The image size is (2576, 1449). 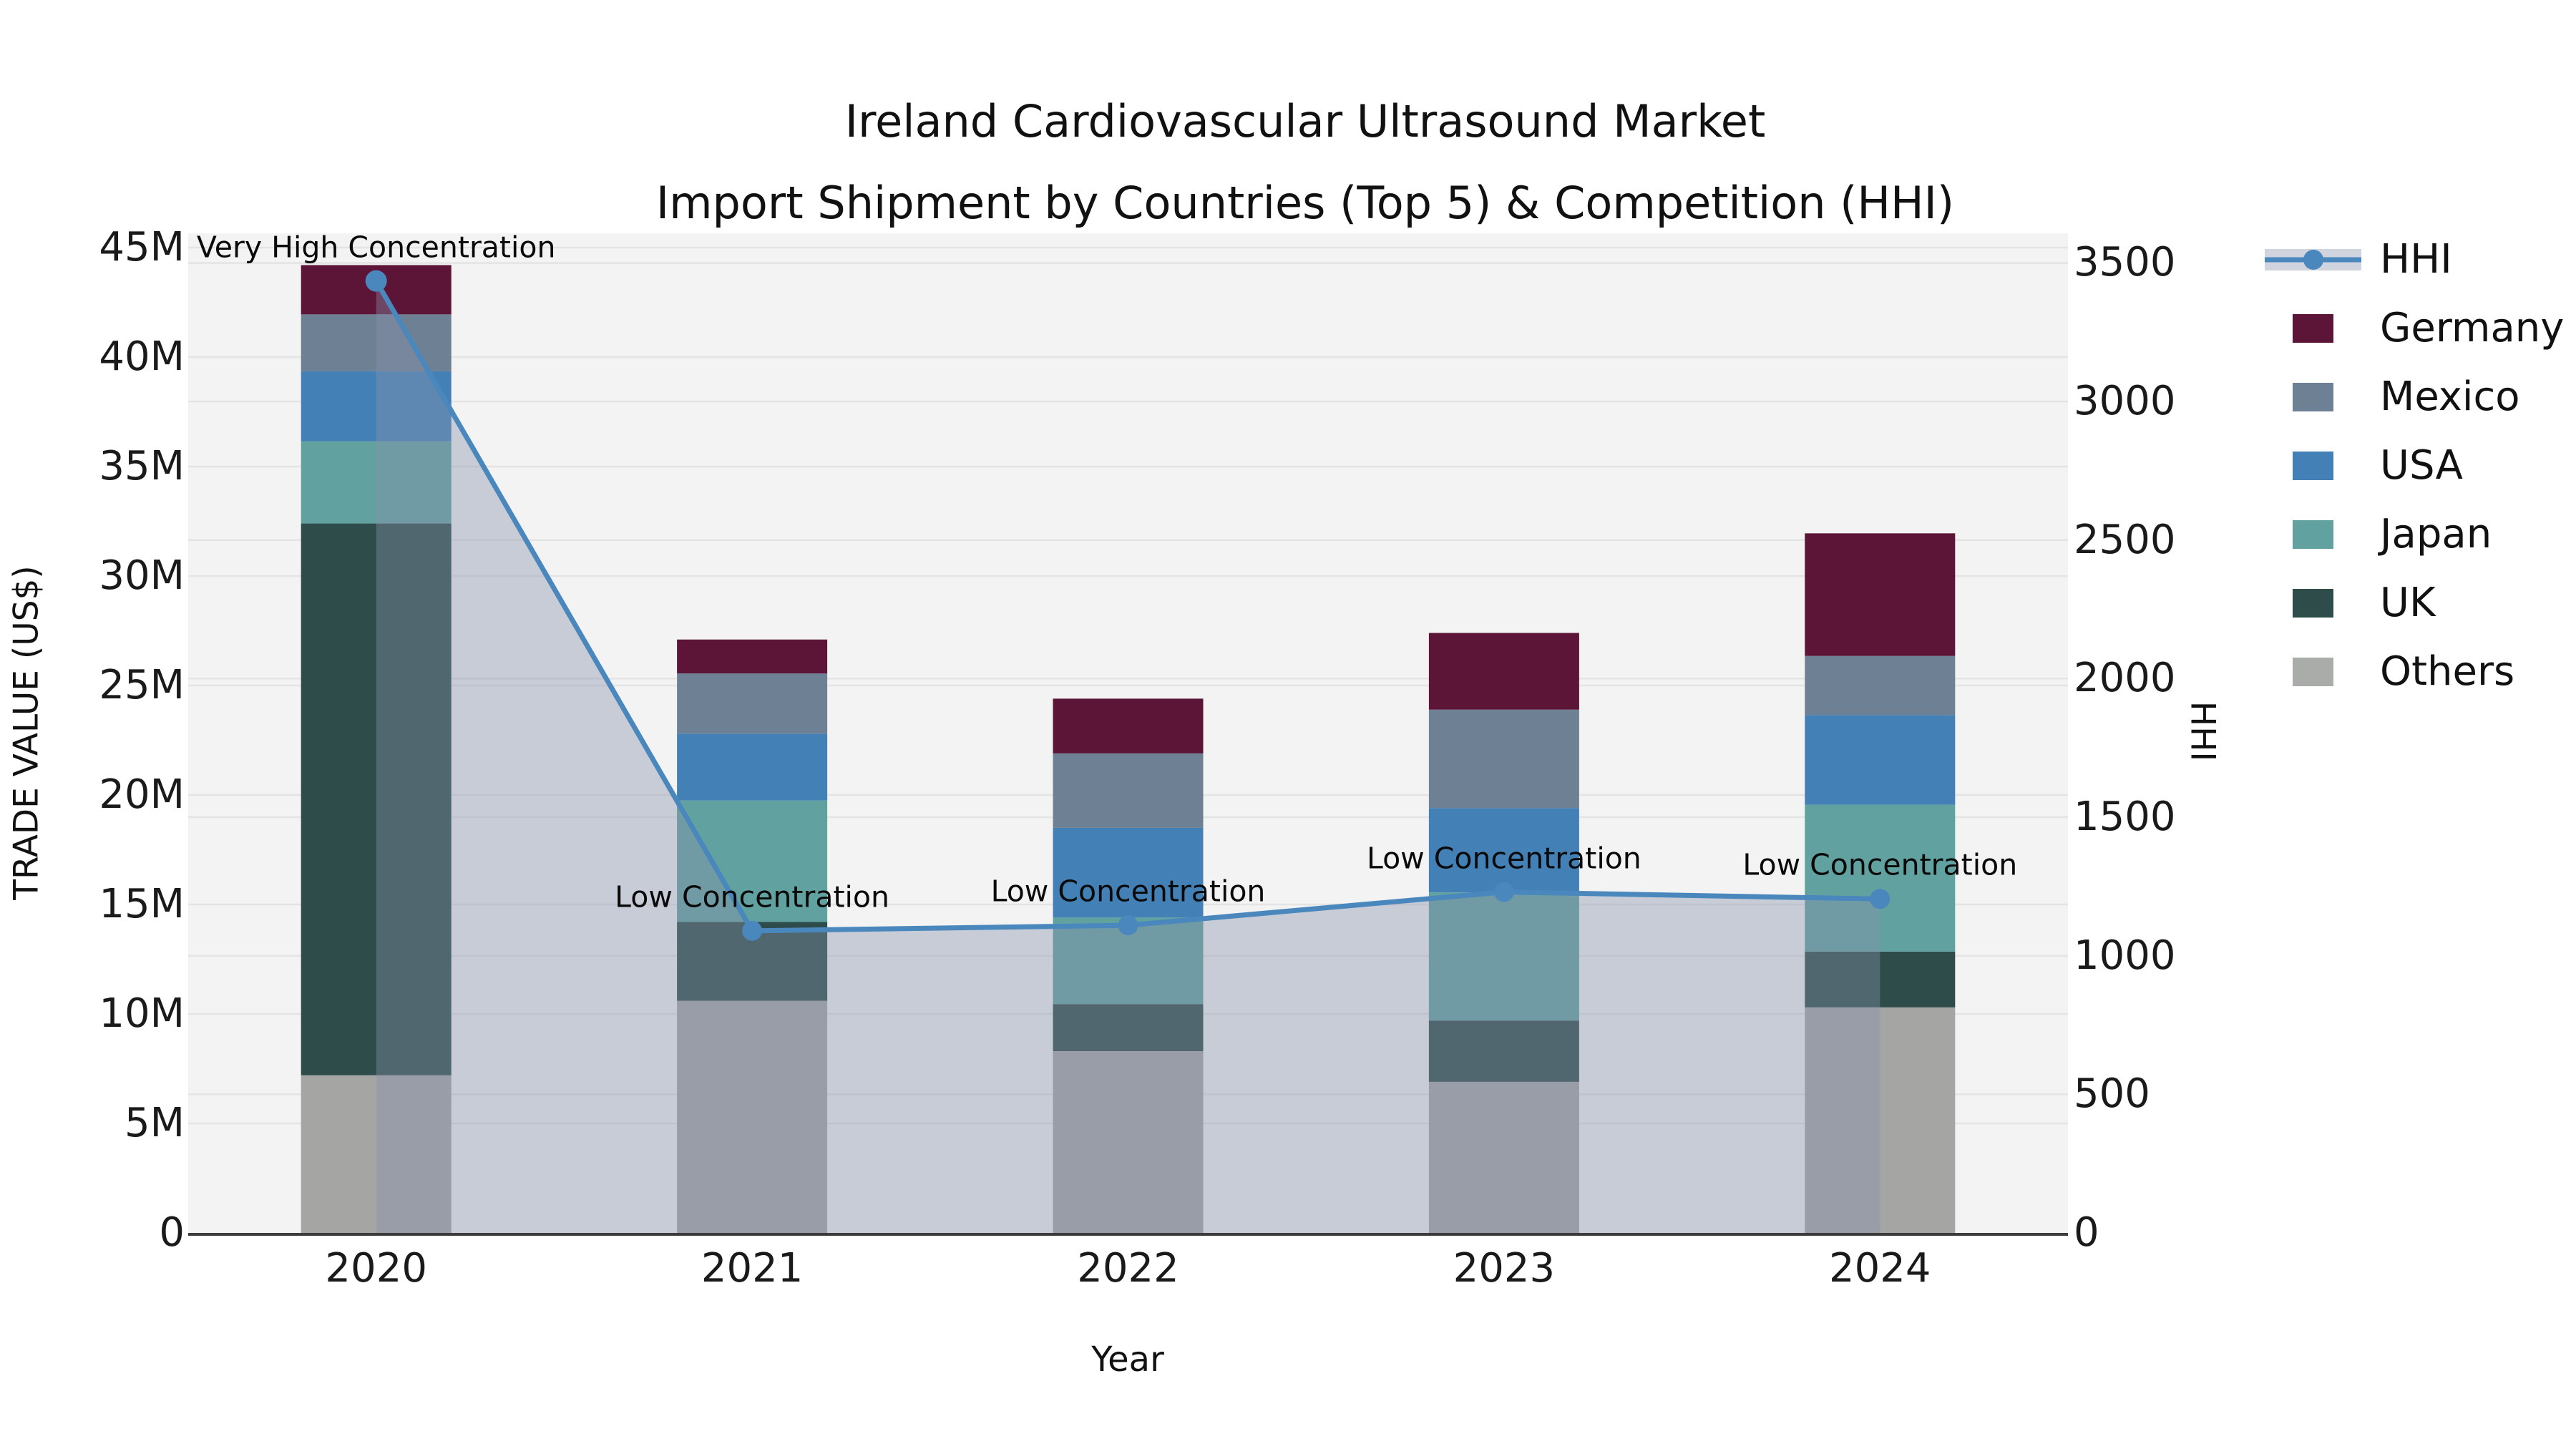 I want to click on legend-item-mexico: Mexico, so click(x=2414, y=397).